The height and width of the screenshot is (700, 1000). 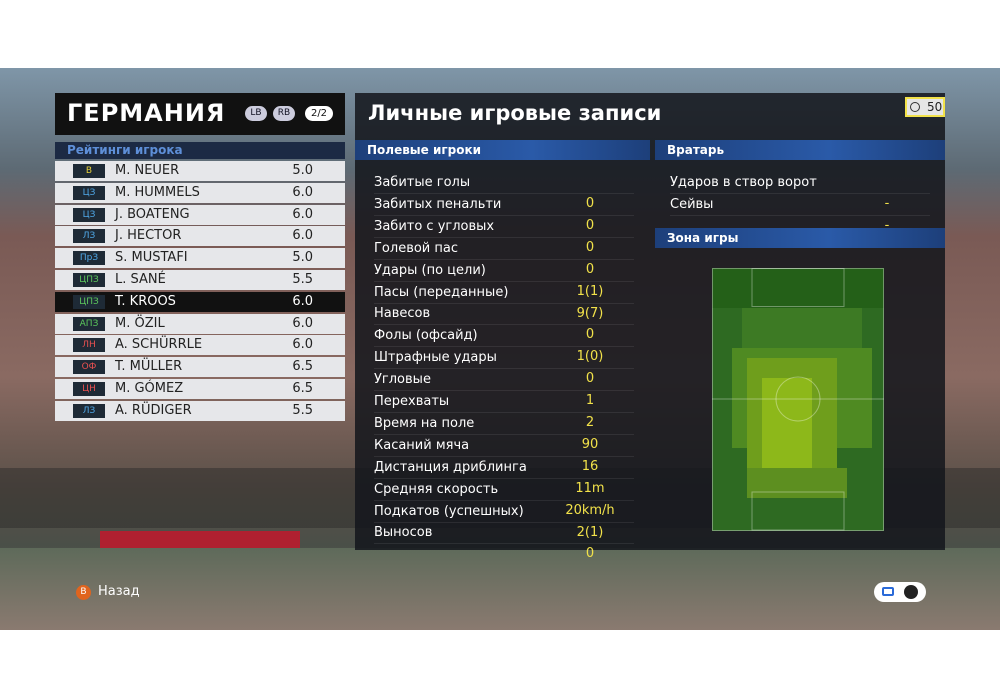 I want to click on stat-label: Время на поле, so click(x=424, y=423).